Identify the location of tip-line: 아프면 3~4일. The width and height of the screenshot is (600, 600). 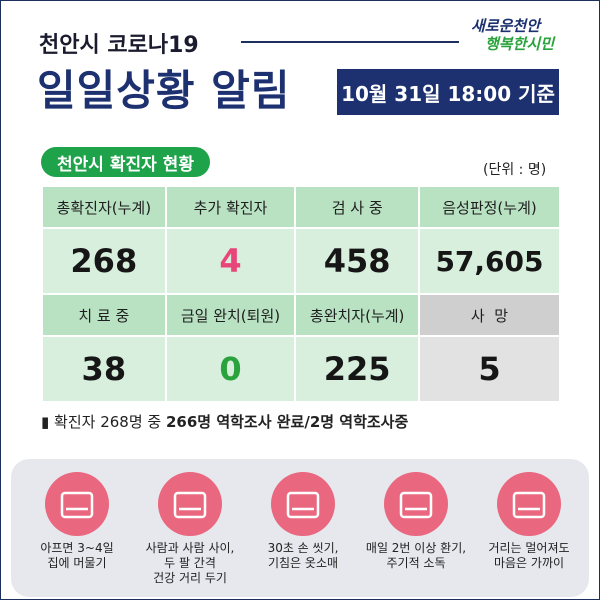
(77, 548).